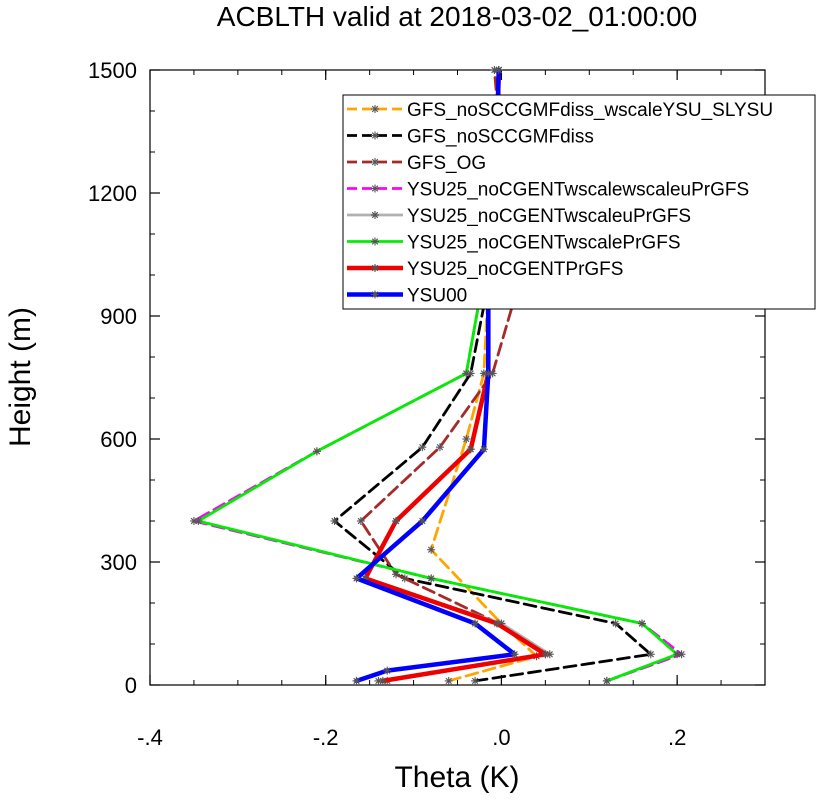 This screenshot has width=817, height=802. What do you see at coordinates (548, 190) in the screenshot?
I see `legend-item: YSU25_noCGENTwscalewscaleuPrGFS` at bounding box center [548, 190].